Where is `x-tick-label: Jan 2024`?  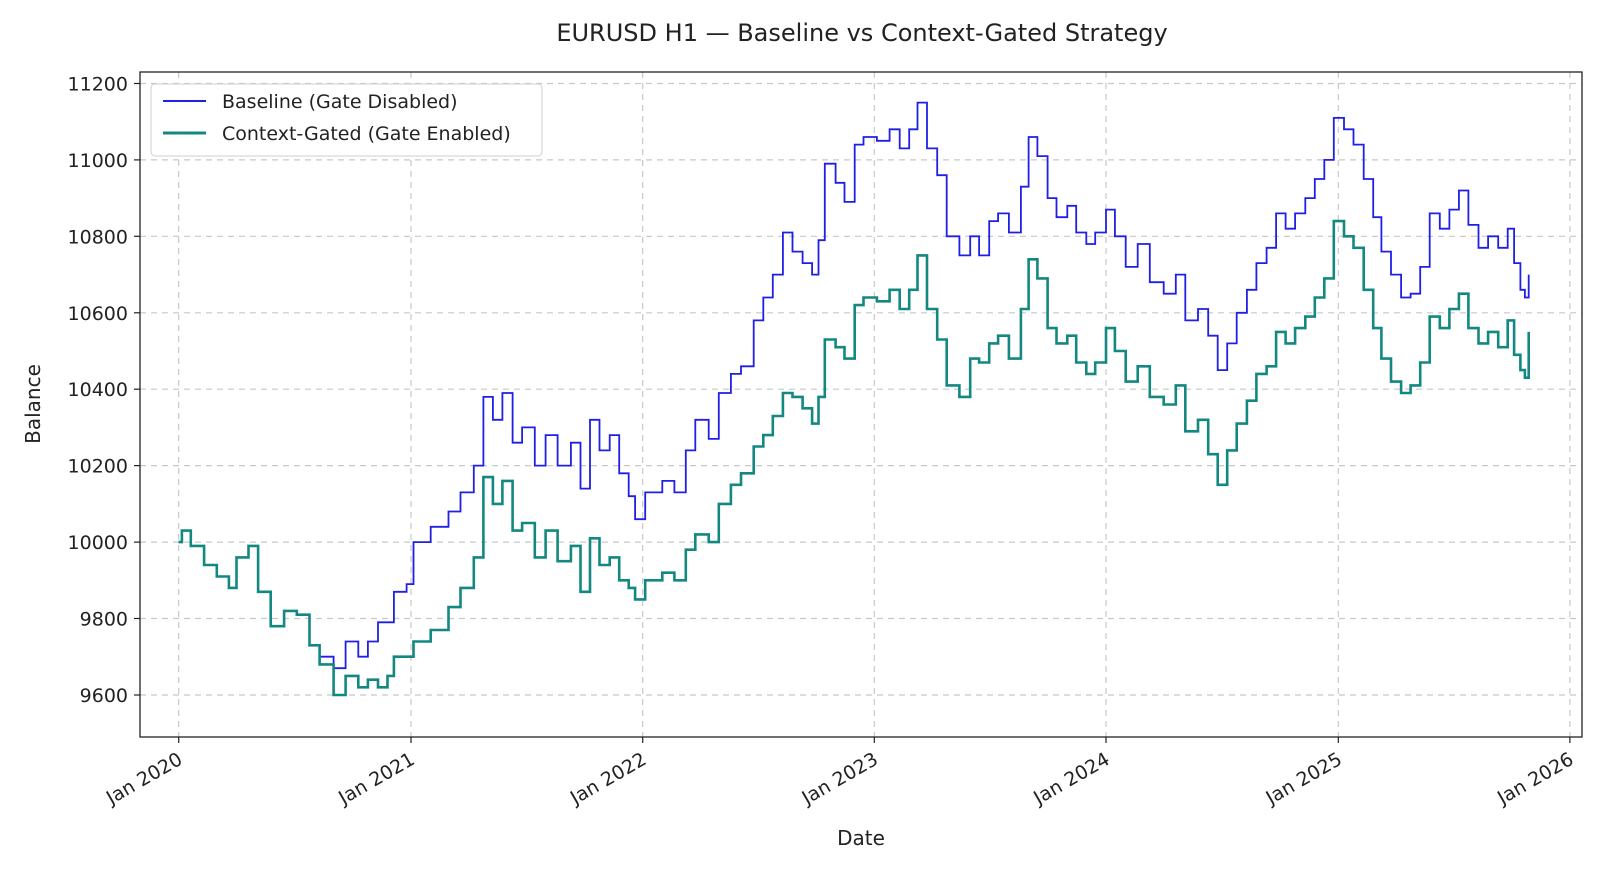 x-tick-label: Jan 2024 is located at coordinates (1071, 778).